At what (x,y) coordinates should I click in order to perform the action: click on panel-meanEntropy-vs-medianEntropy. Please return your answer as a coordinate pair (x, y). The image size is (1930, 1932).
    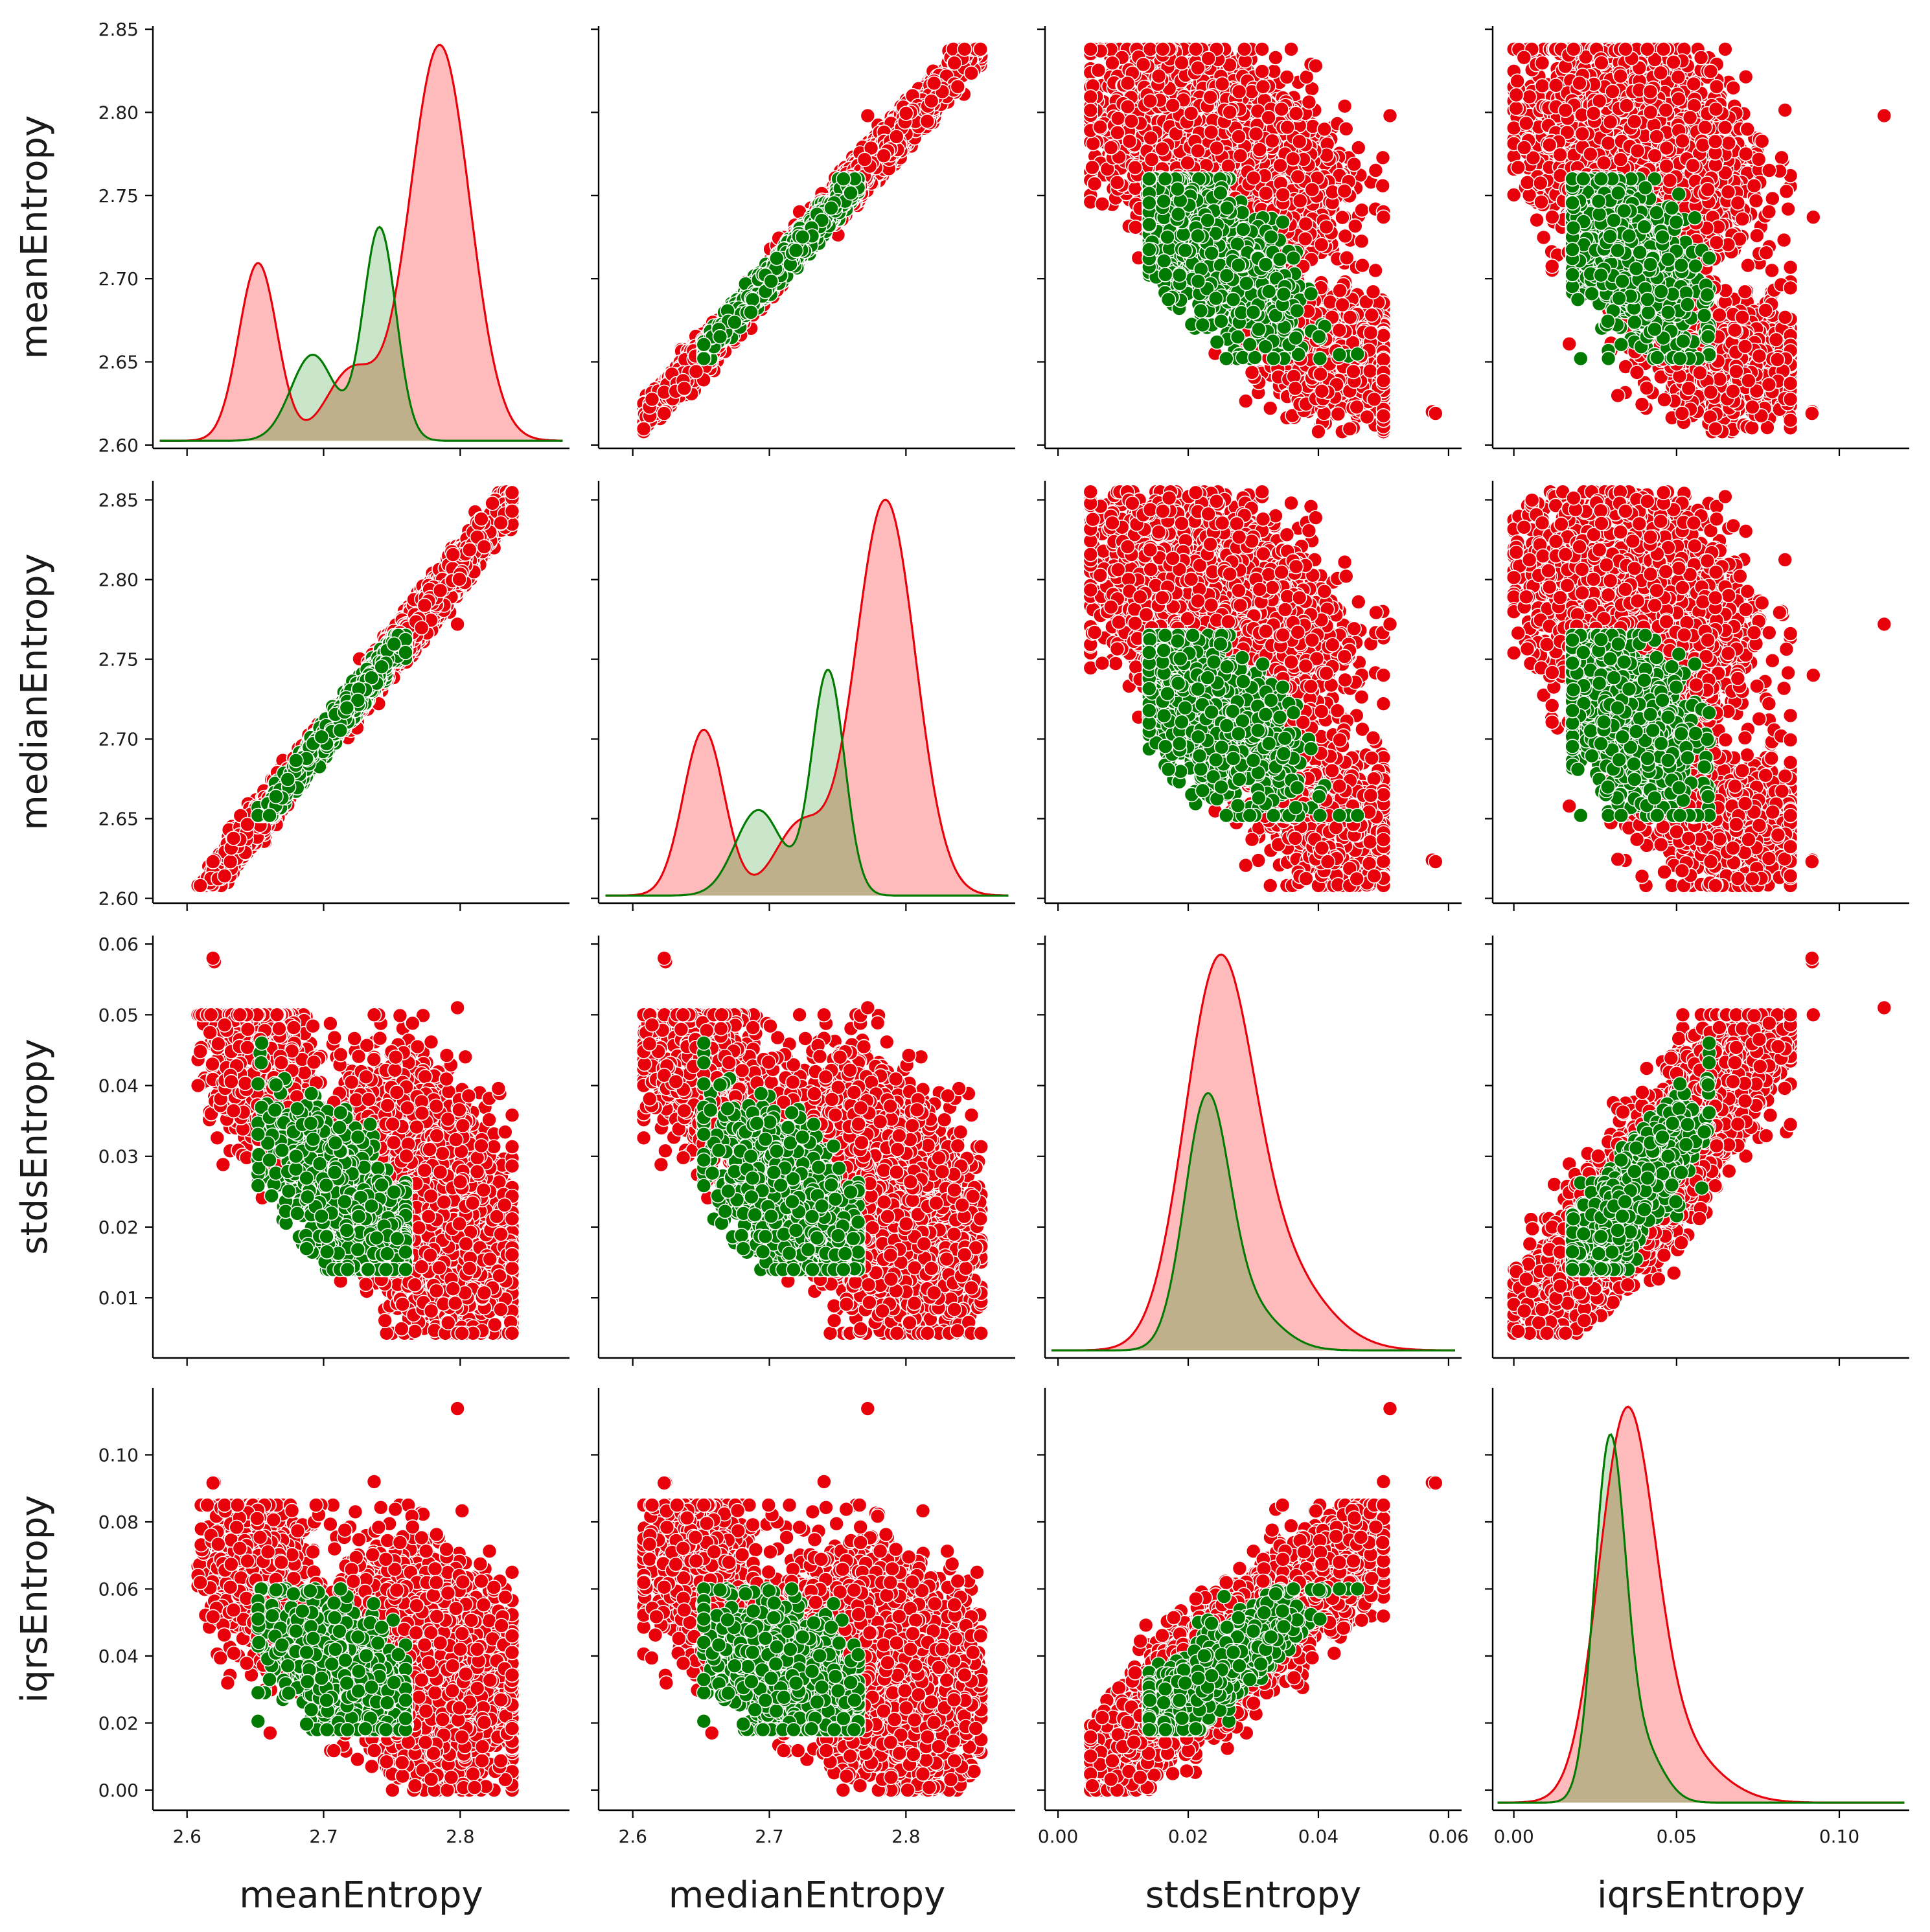
    Looking at the image, I should click on (803, 241).